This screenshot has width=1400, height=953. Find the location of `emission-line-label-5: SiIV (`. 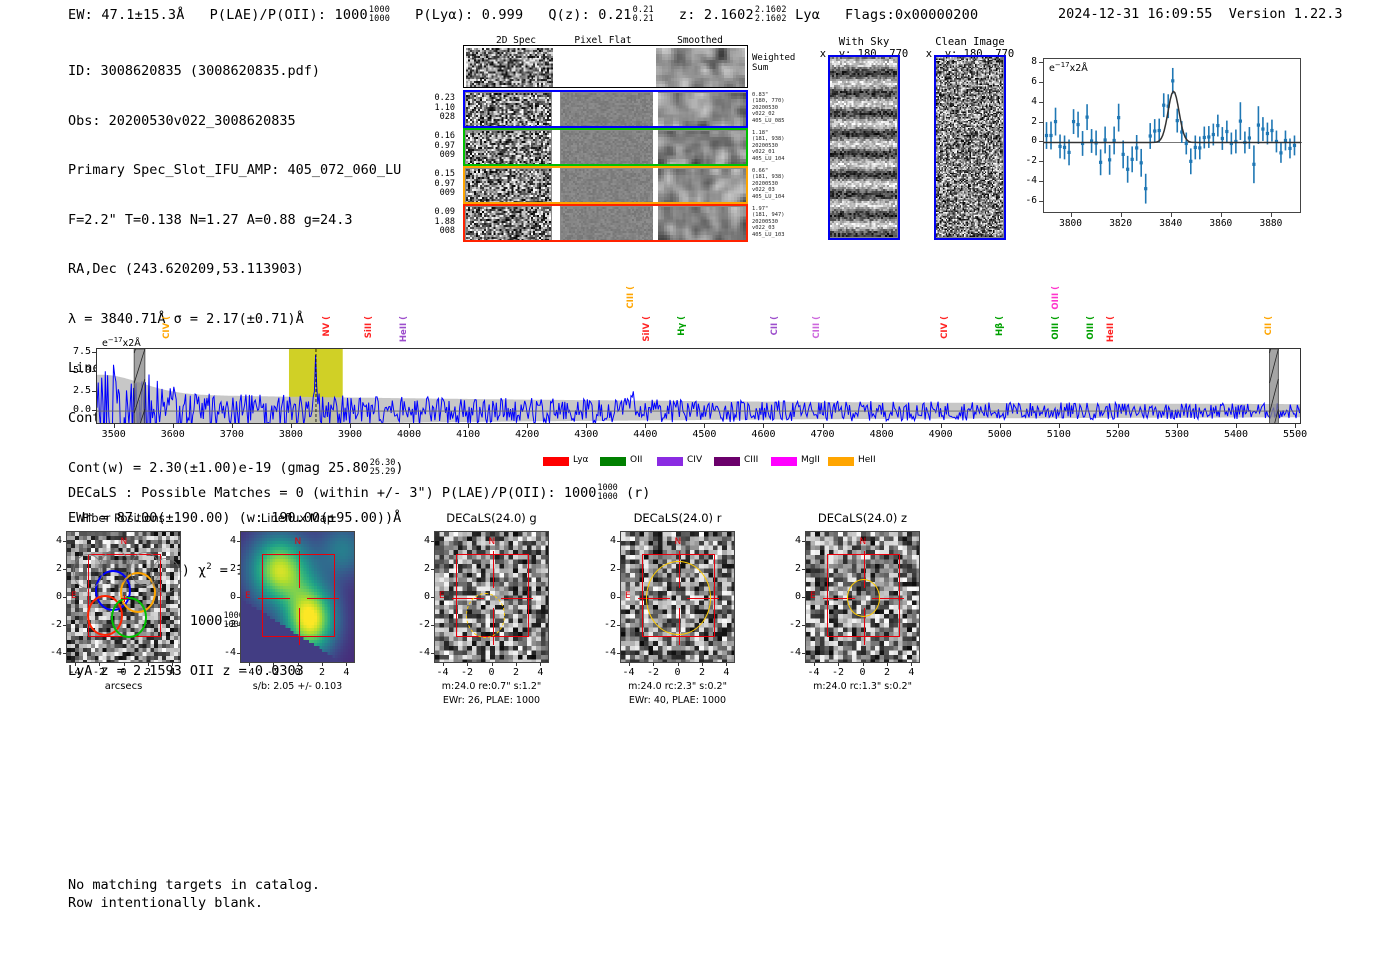

emission-line-label-5: SiIV ( is located at coordinates (647, 329).